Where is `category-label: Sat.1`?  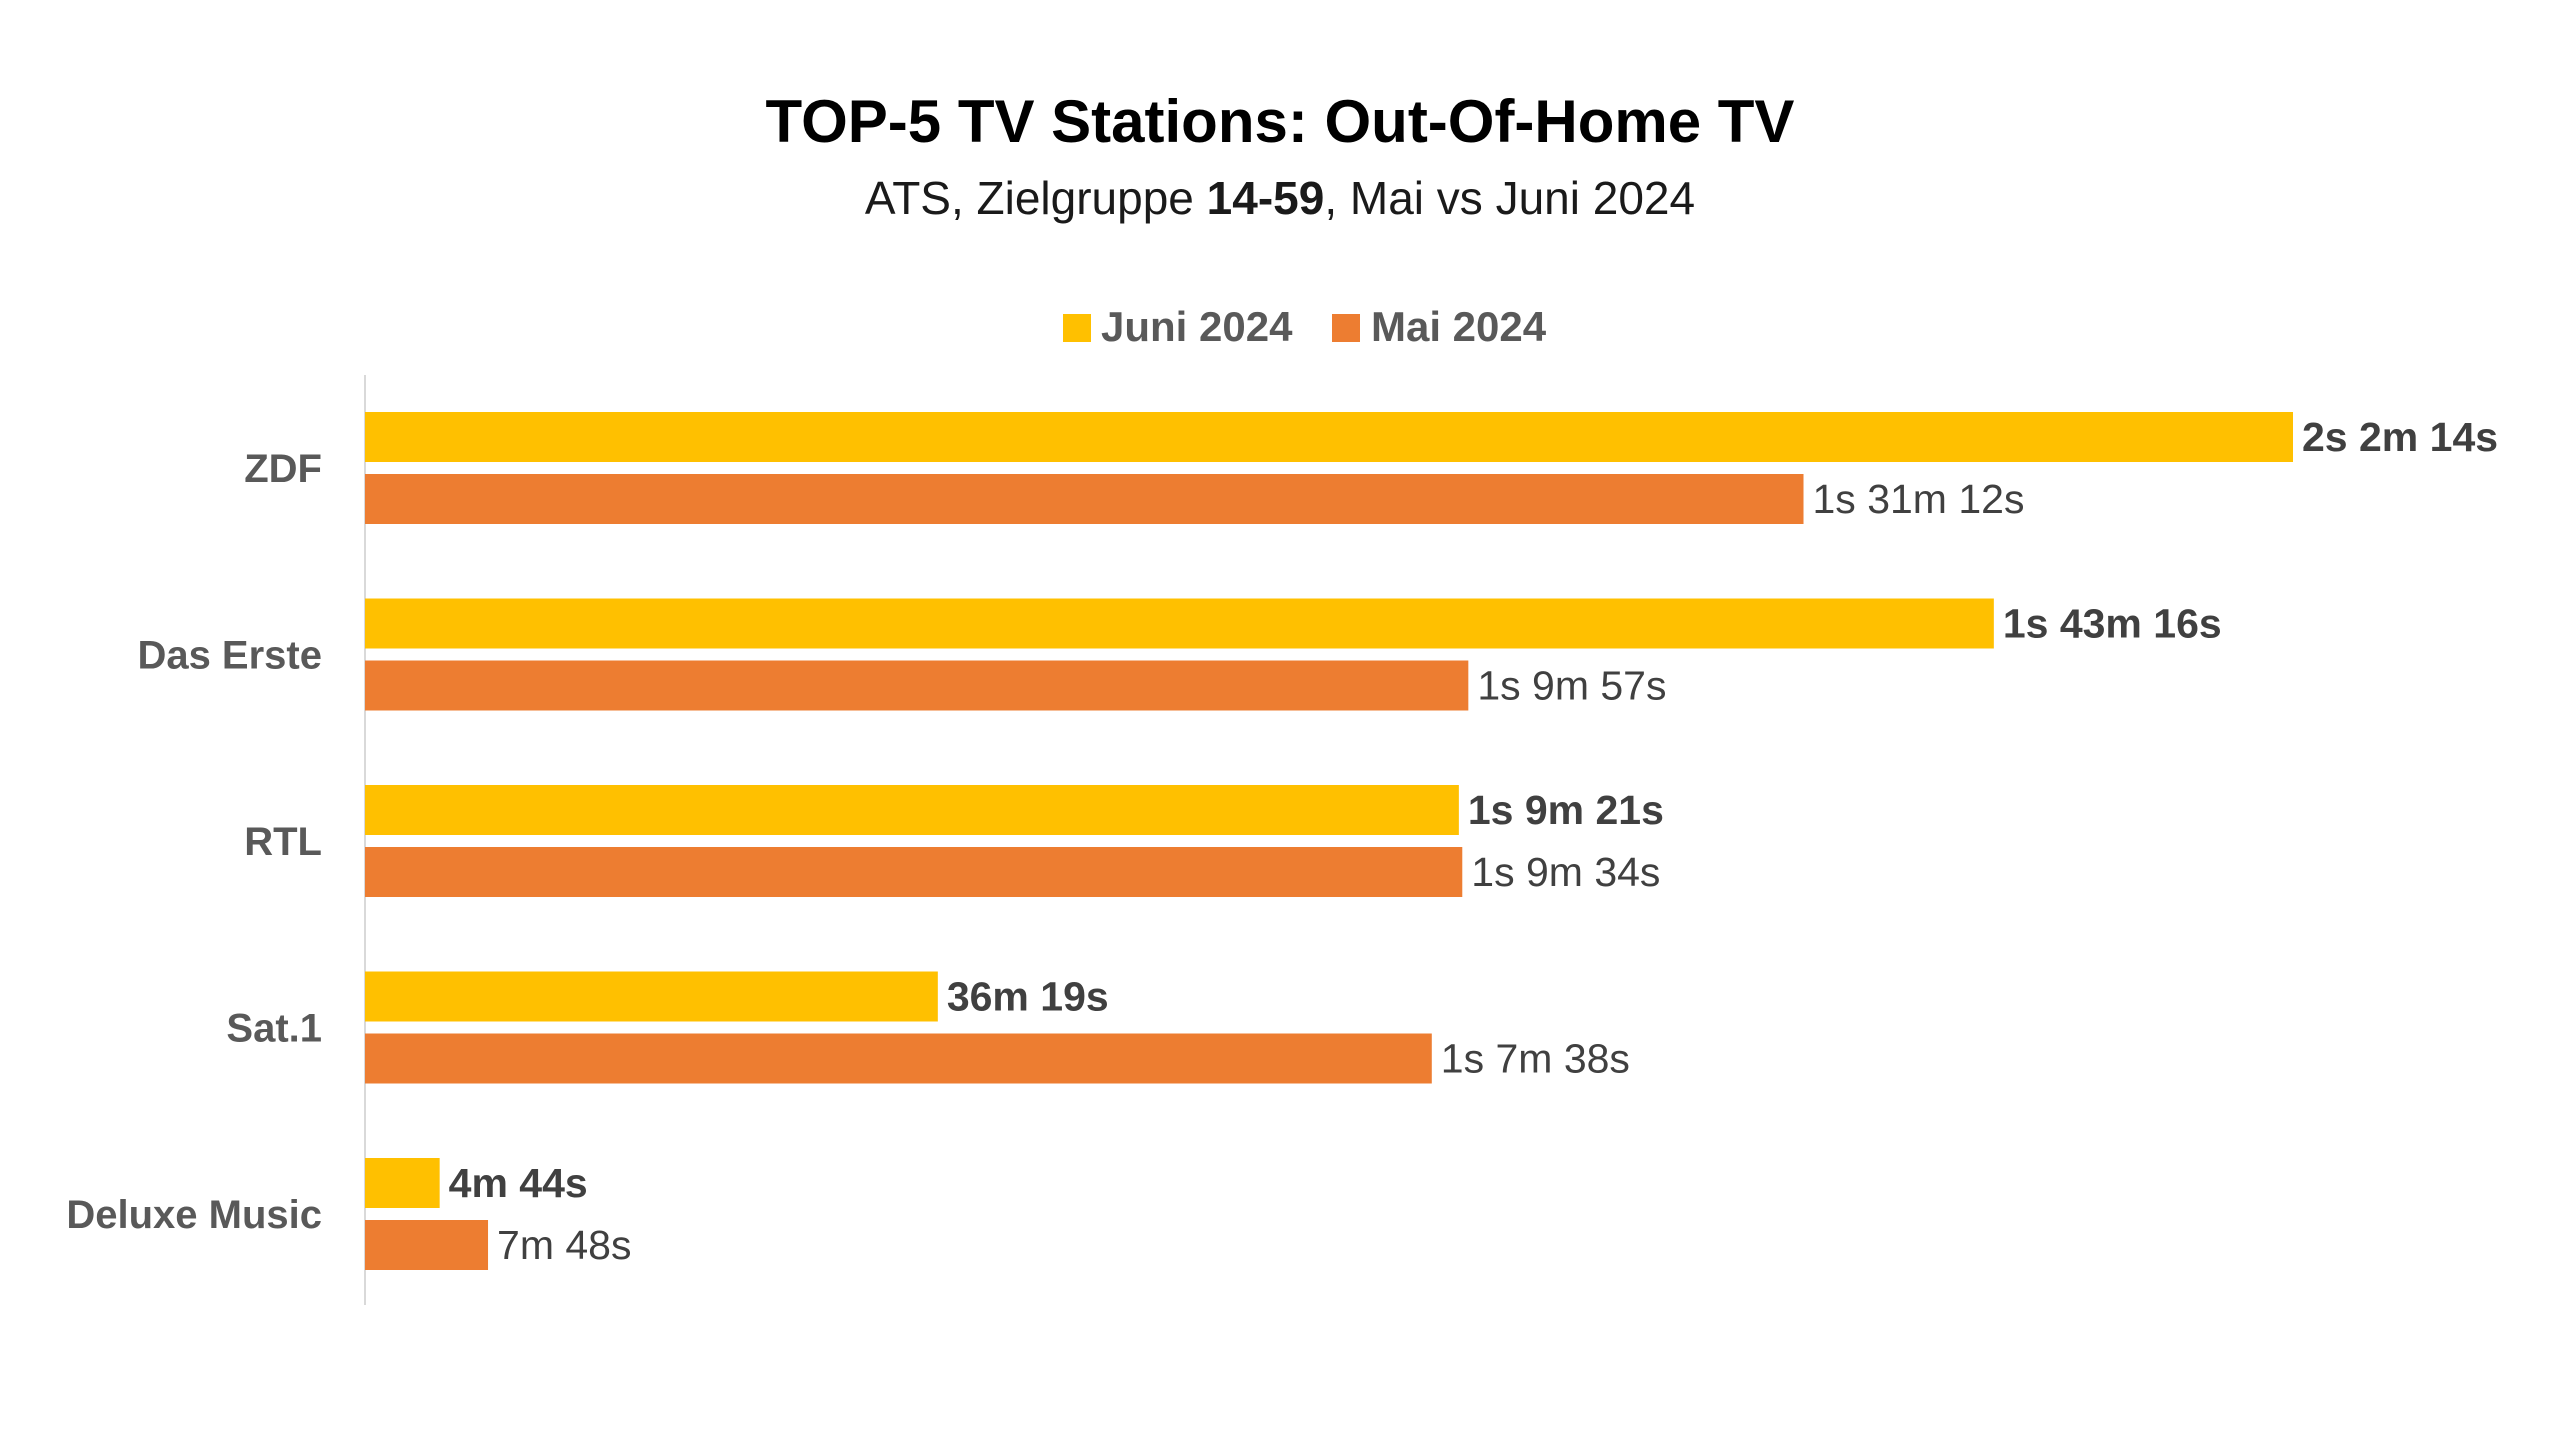 category-label: Sat.1 is located at coordinates (274, 1029).